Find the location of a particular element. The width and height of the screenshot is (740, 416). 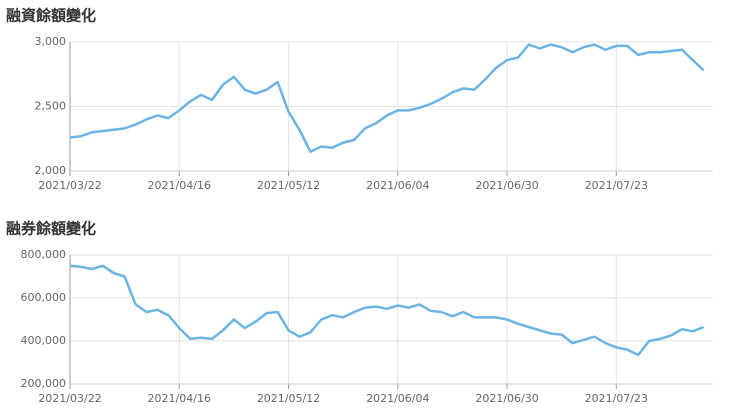

y-tick-label: 3,000 is located at coordinates (51, 41).